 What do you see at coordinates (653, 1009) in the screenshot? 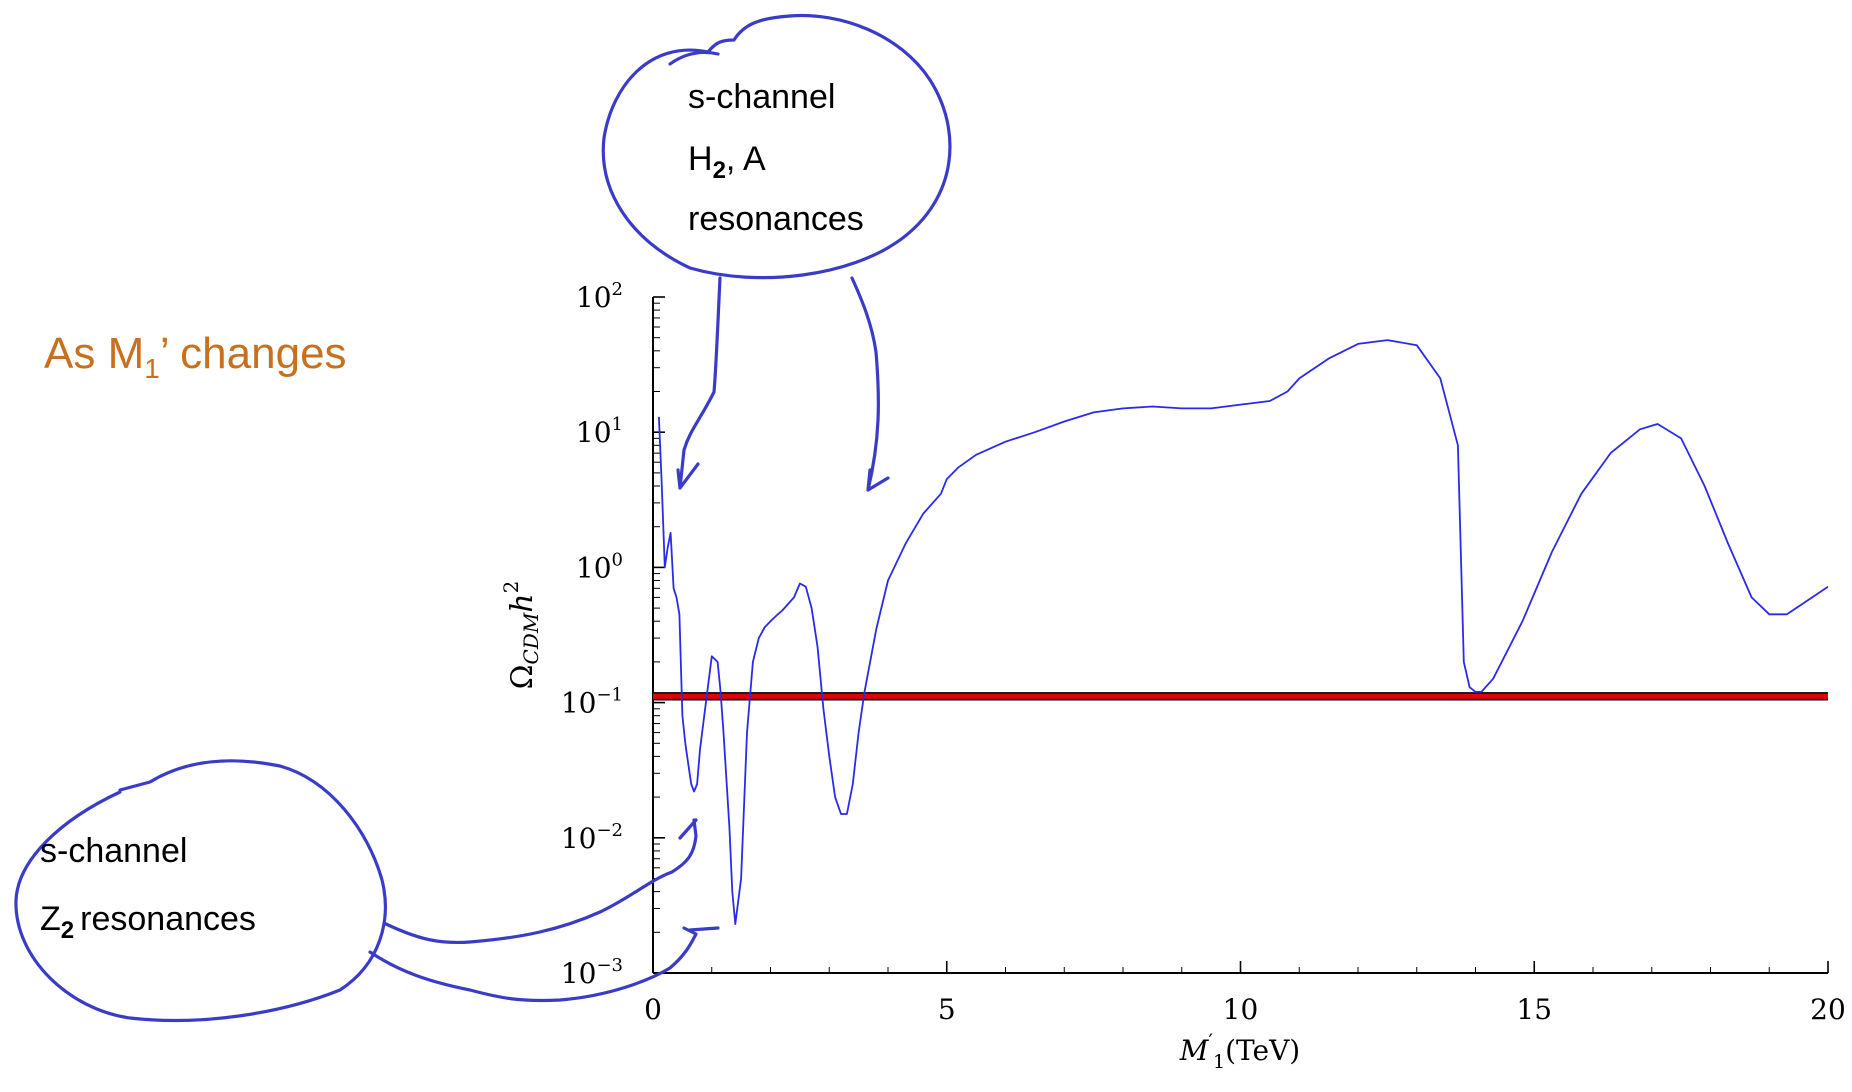
I see `x-tick-label: 0` at bounding box center [653, 1009].